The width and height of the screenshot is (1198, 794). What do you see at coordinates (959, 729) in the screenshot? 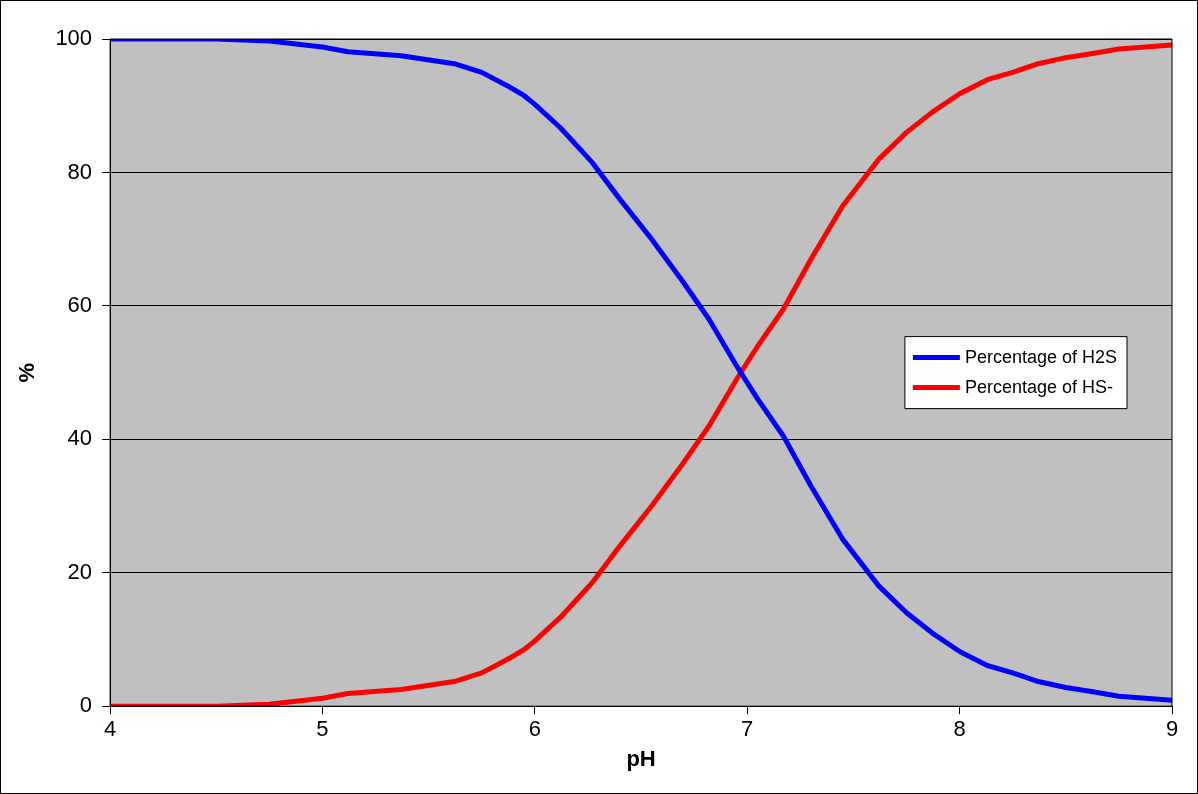
I see `x-tick-label: 8` at bounding box center [959, 729].